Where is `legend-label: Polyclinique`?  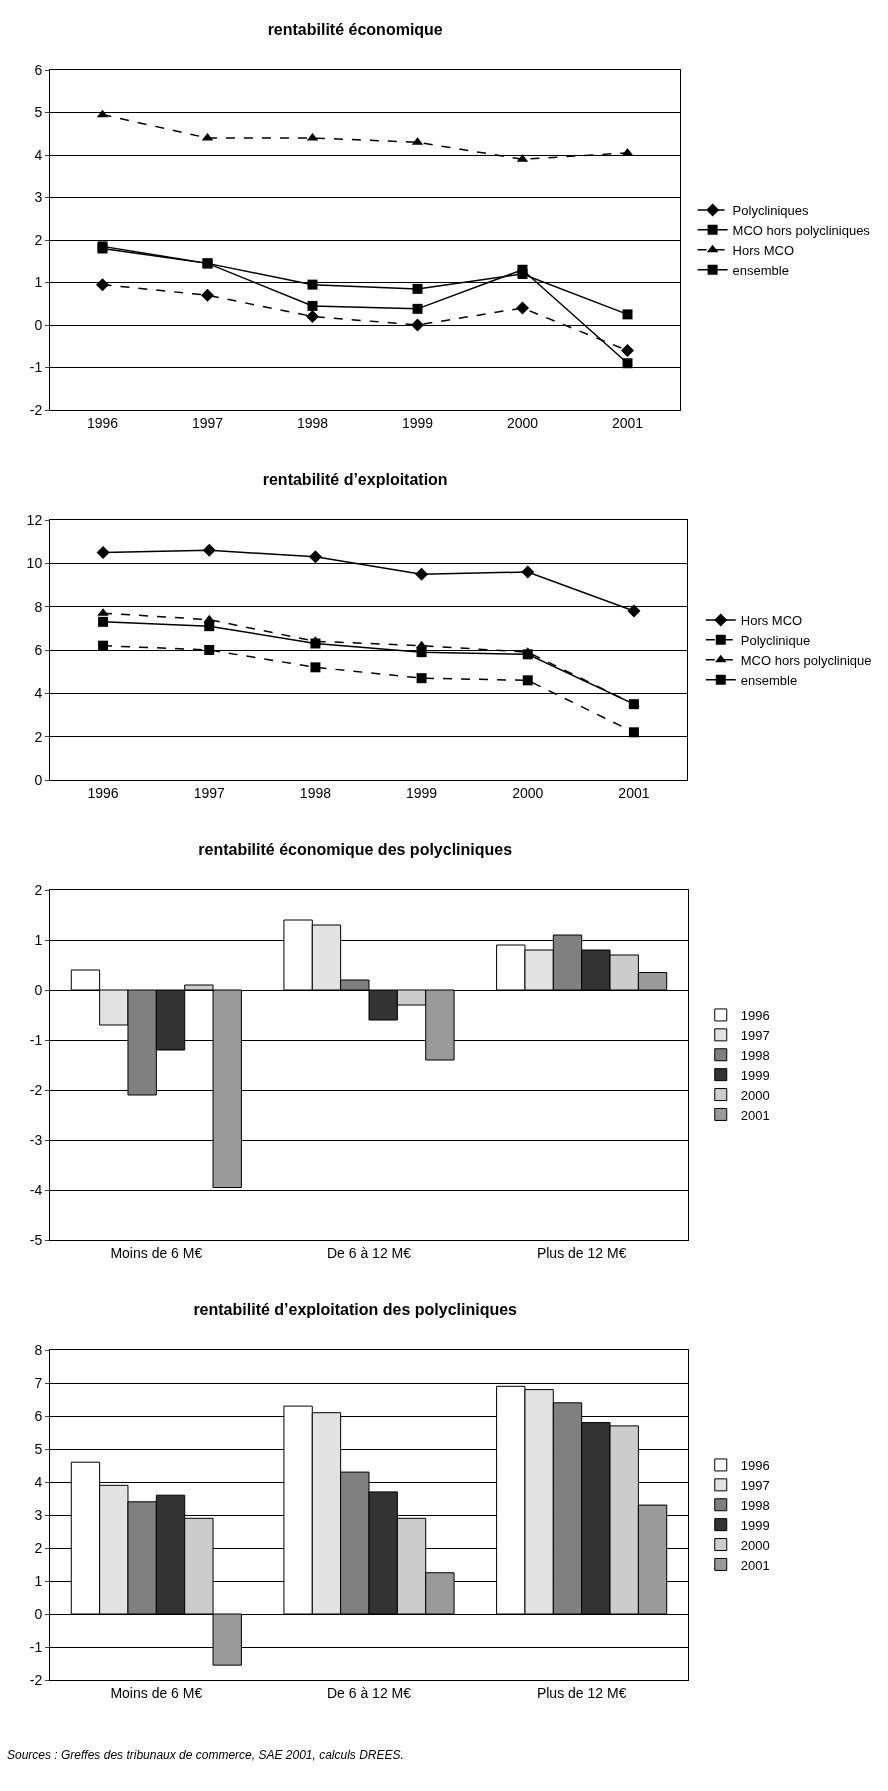
legend-label: Polyclinique is located at coordinates (775, 640).